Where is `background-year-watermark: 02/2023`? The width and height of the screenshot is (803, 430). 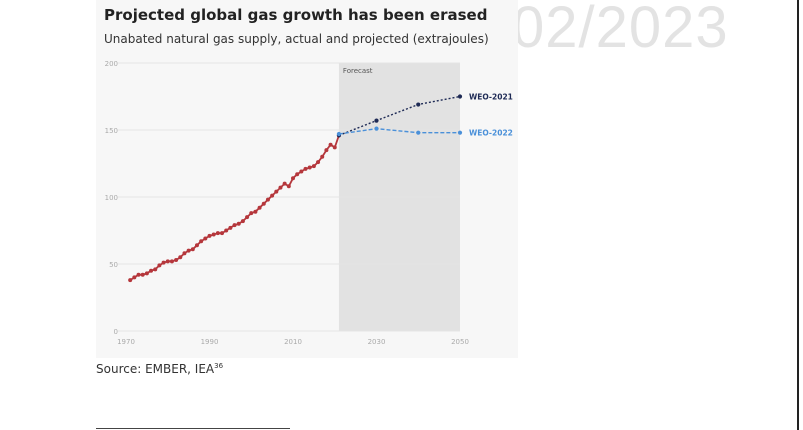
background-year-watermark: 02/2023 is located at coordinates (620, 30).